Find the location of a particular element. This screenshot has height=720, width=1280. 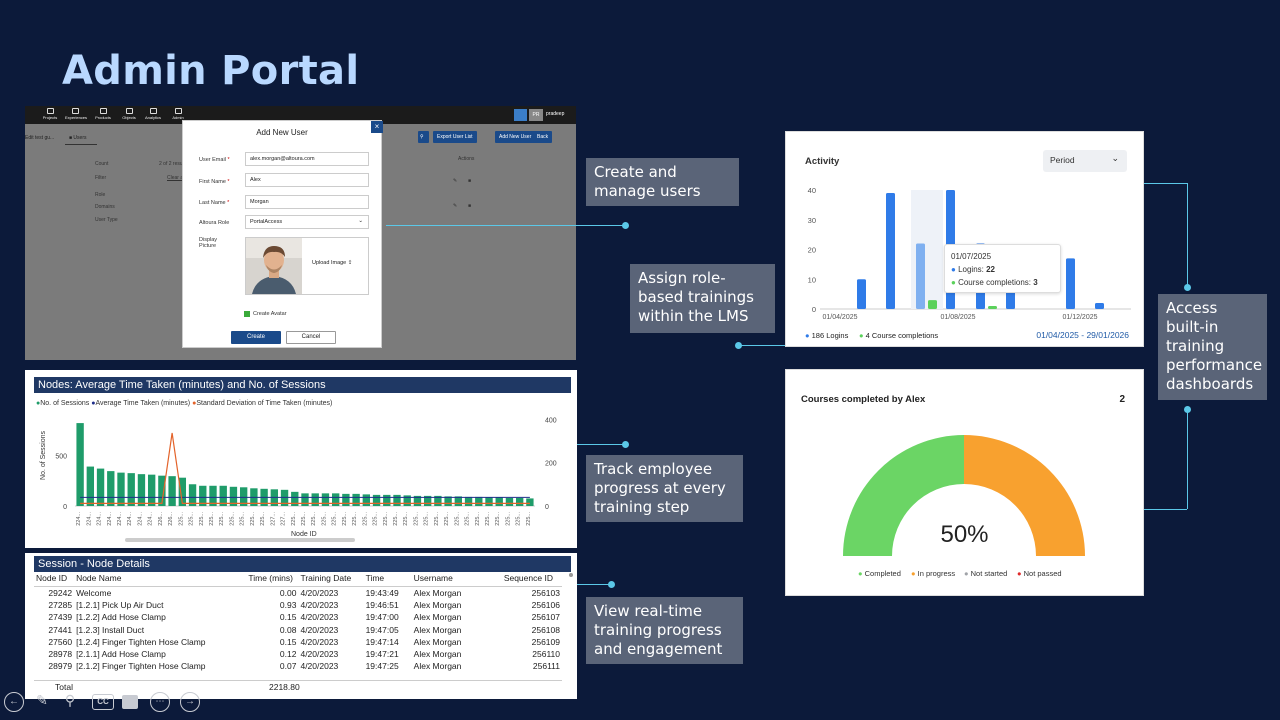

tooltip-logins: ● Logins: 22 is located at coordinates (973, 269).